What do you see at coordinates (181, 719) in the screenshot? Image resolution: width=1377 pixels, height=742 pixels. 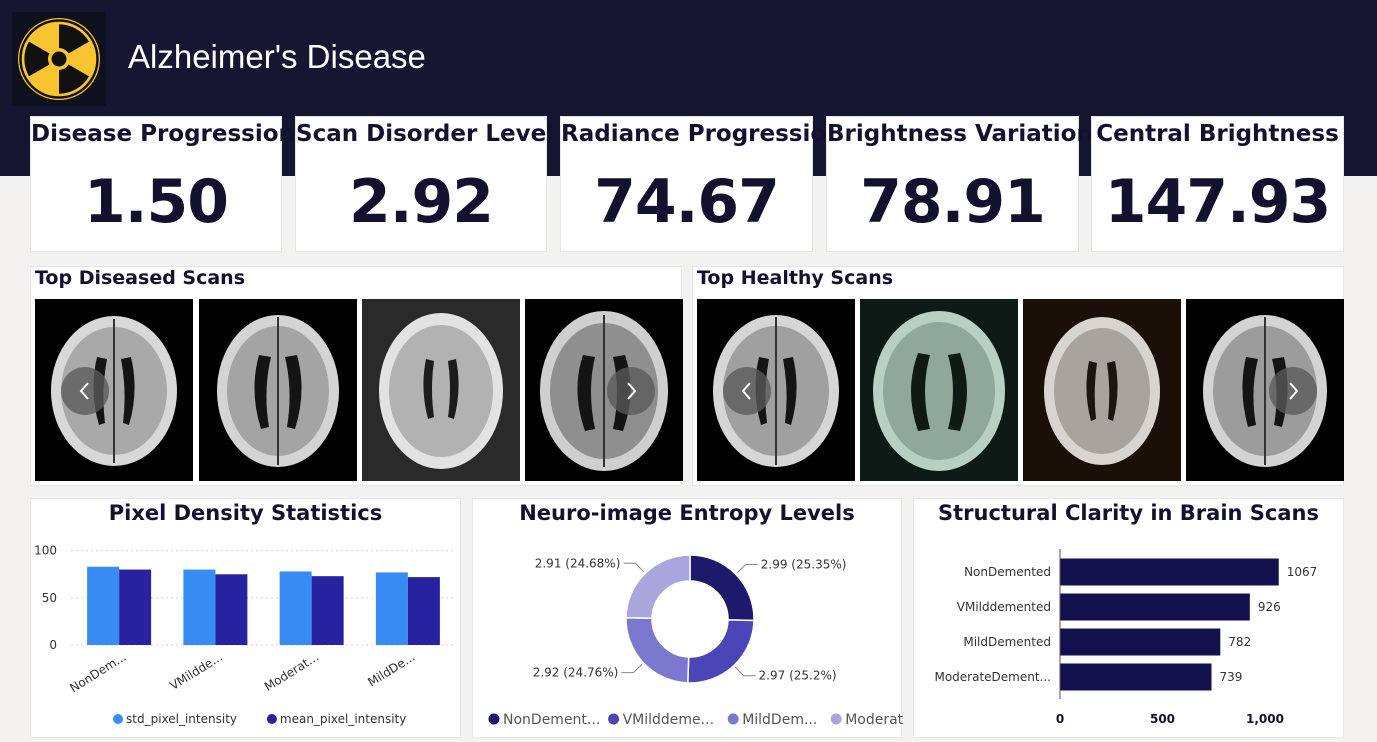 I see `legend-label: std_pixel_intensity` at bounding box center [181, 719].